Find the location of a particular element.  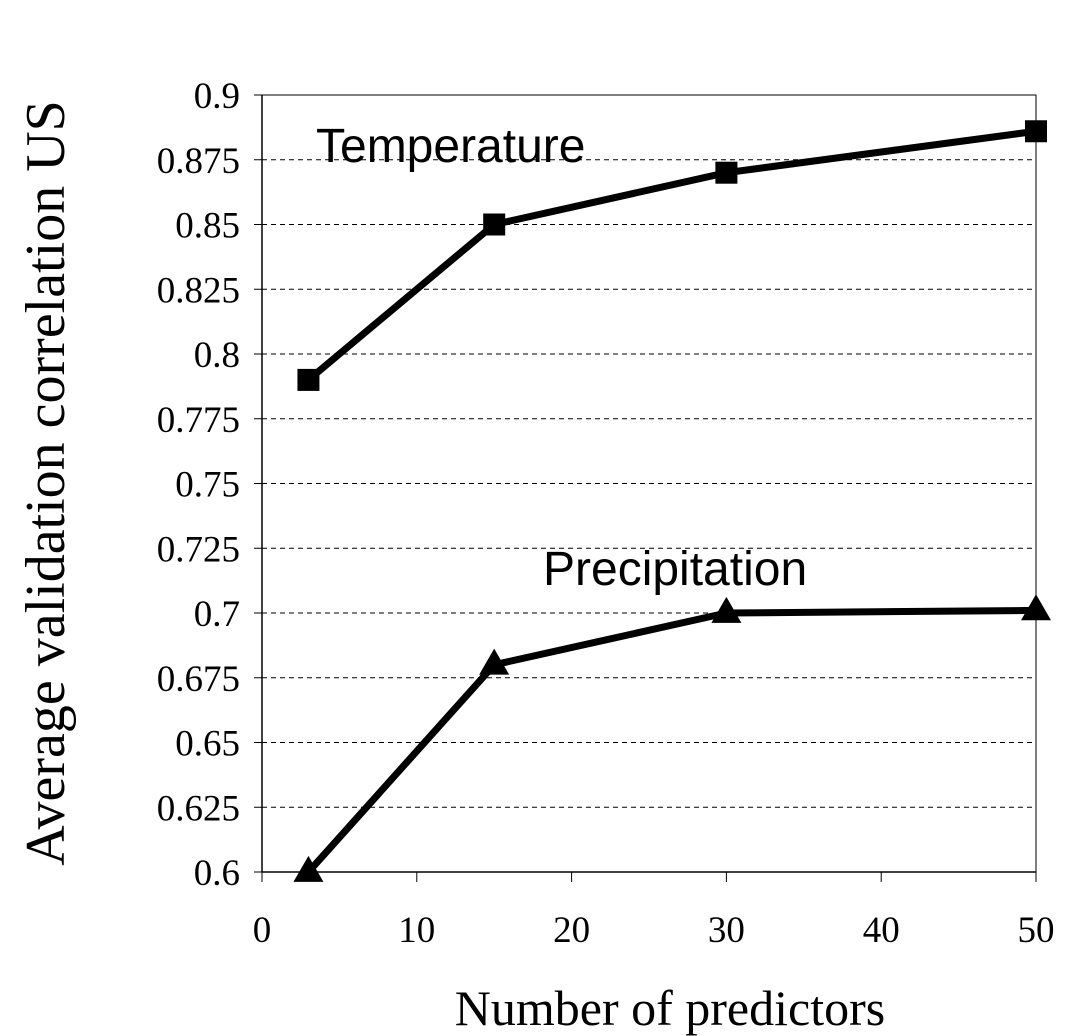

y-tick-label: 0.6 is located at coordinates (217, 873).